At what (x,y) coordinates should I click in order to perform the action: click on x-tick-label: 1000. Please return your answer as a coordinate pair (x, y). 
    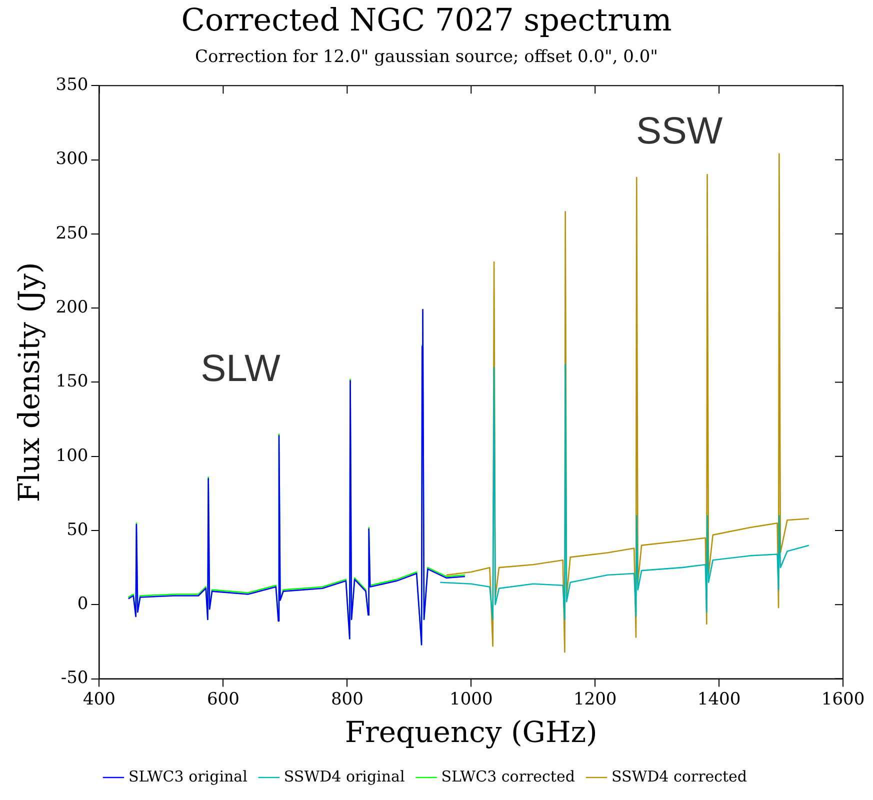
    Looking at the image, I should click on (471, 699).